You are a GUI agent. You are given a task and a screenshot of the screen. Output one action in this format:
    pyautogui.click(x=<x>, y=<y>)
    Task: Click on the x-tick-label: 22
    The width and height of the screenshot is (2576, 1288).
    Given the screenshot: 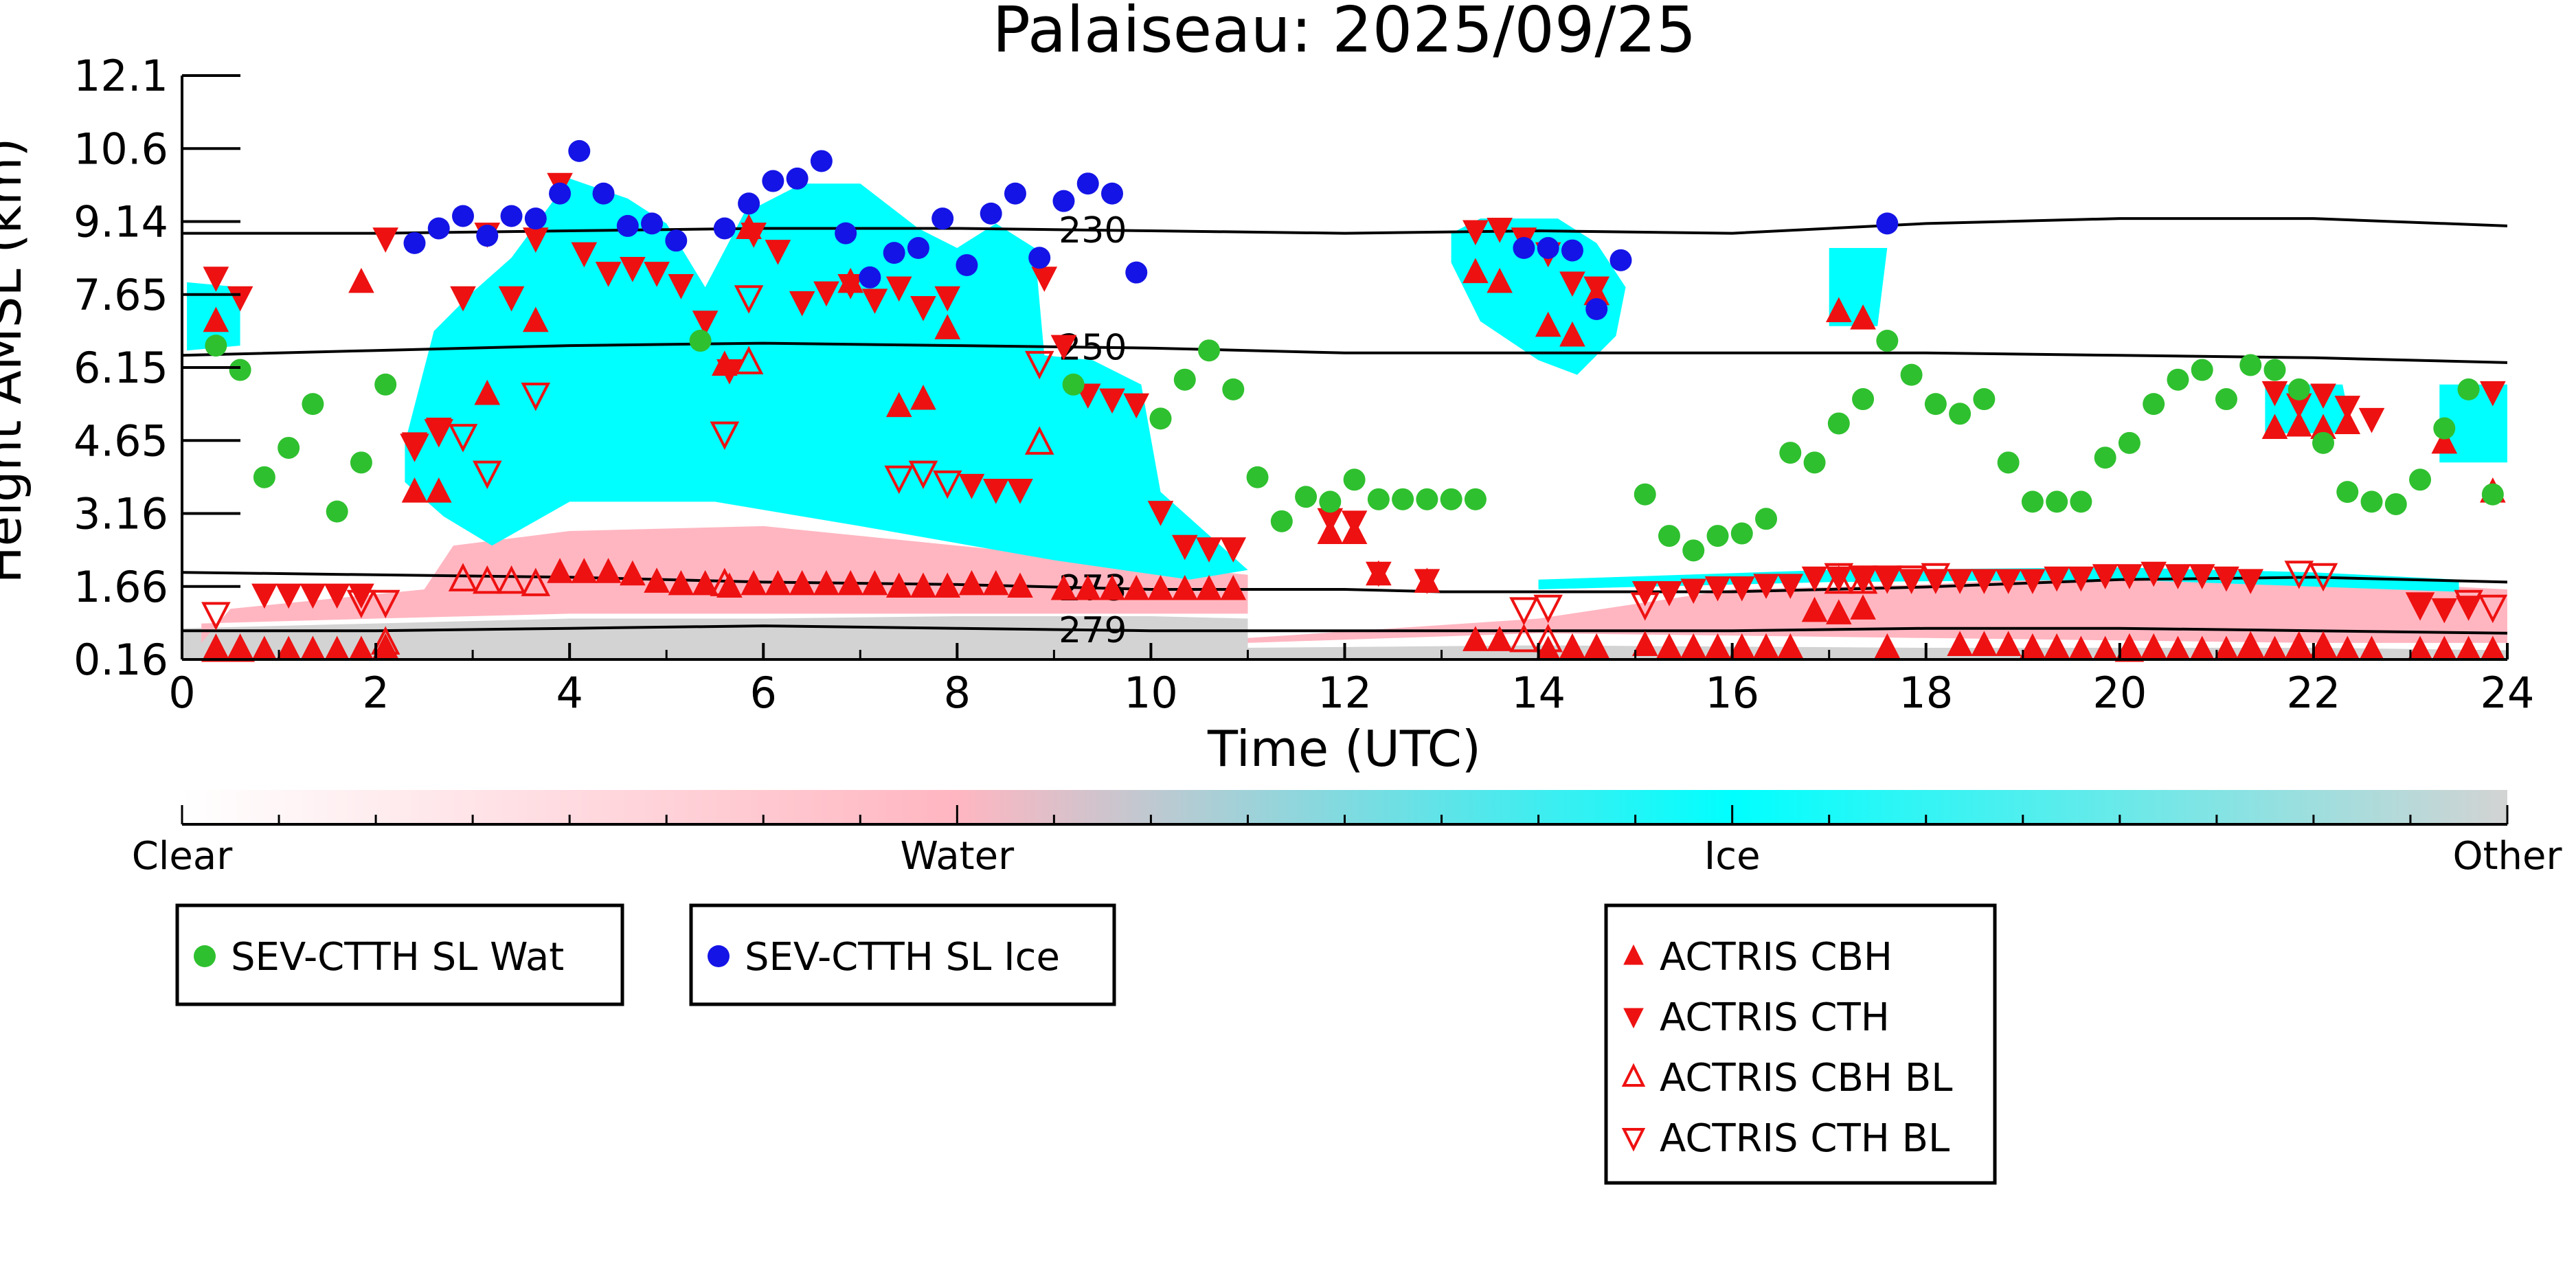 What is the action you would take?
    pyautogui.click(x=2313, y=693)
    